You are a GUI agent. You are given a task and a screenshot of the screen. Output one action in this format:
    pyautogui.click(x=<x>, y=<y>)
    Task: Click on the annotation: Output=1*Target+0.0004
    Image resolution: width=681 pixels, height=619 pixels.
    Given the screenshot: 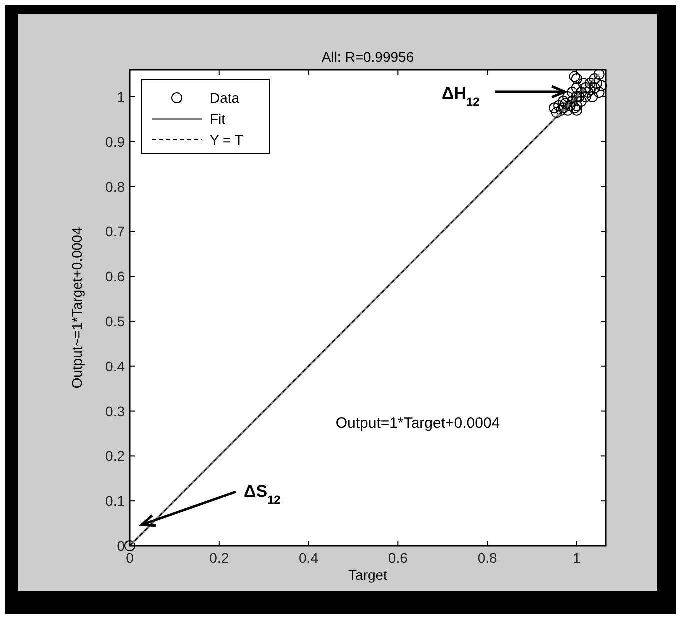 What is the action you would take?
    pyautogui.click(x=418, y=423)
    